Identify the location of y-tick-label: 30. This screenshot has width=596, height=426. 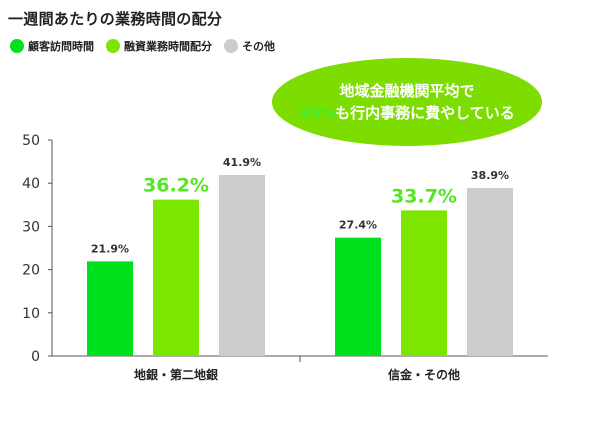
(31, 227).